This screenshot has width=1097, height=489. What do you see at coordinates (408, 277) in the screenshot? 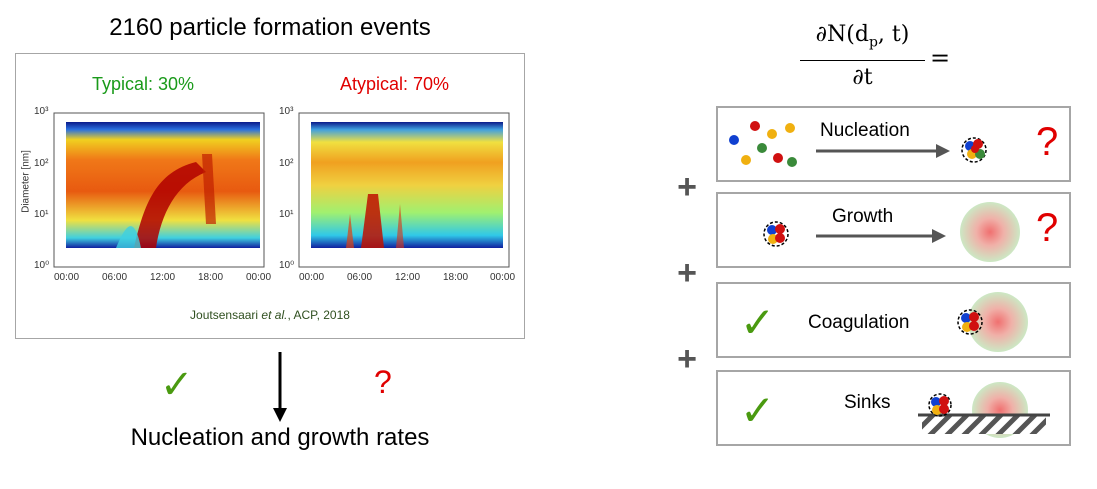
I see `xtick-2-b: 12:00` at bounding box center [408, 277].